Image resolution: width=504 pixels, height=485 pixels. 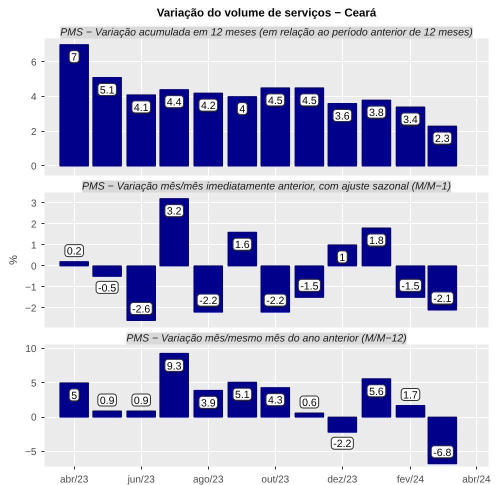 What do you see at coordinates (74, 58) in the screenshot?
I see `data-label: 7` at bounding box center [74, 58].